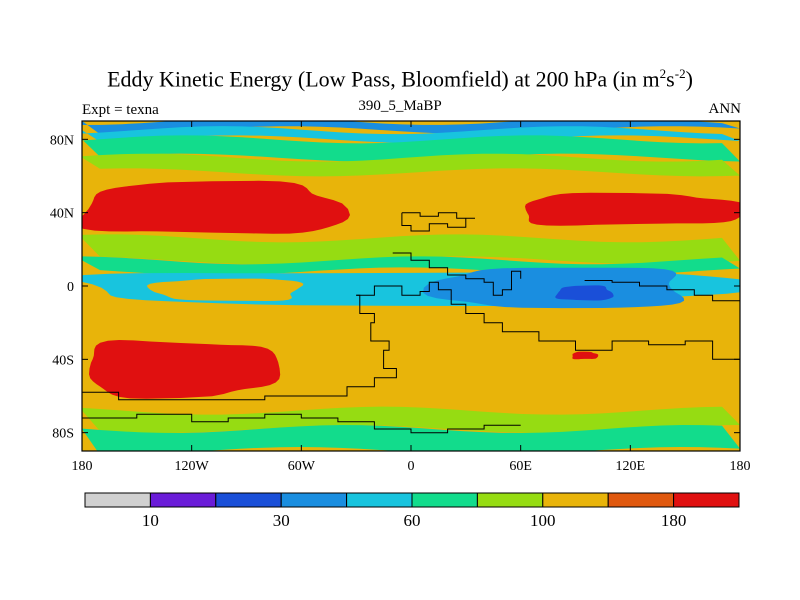  What do you see at coordinates (554, 288) in the screenshot?
I see `field-indian-ocean-low` at bounding box center [554, 288].